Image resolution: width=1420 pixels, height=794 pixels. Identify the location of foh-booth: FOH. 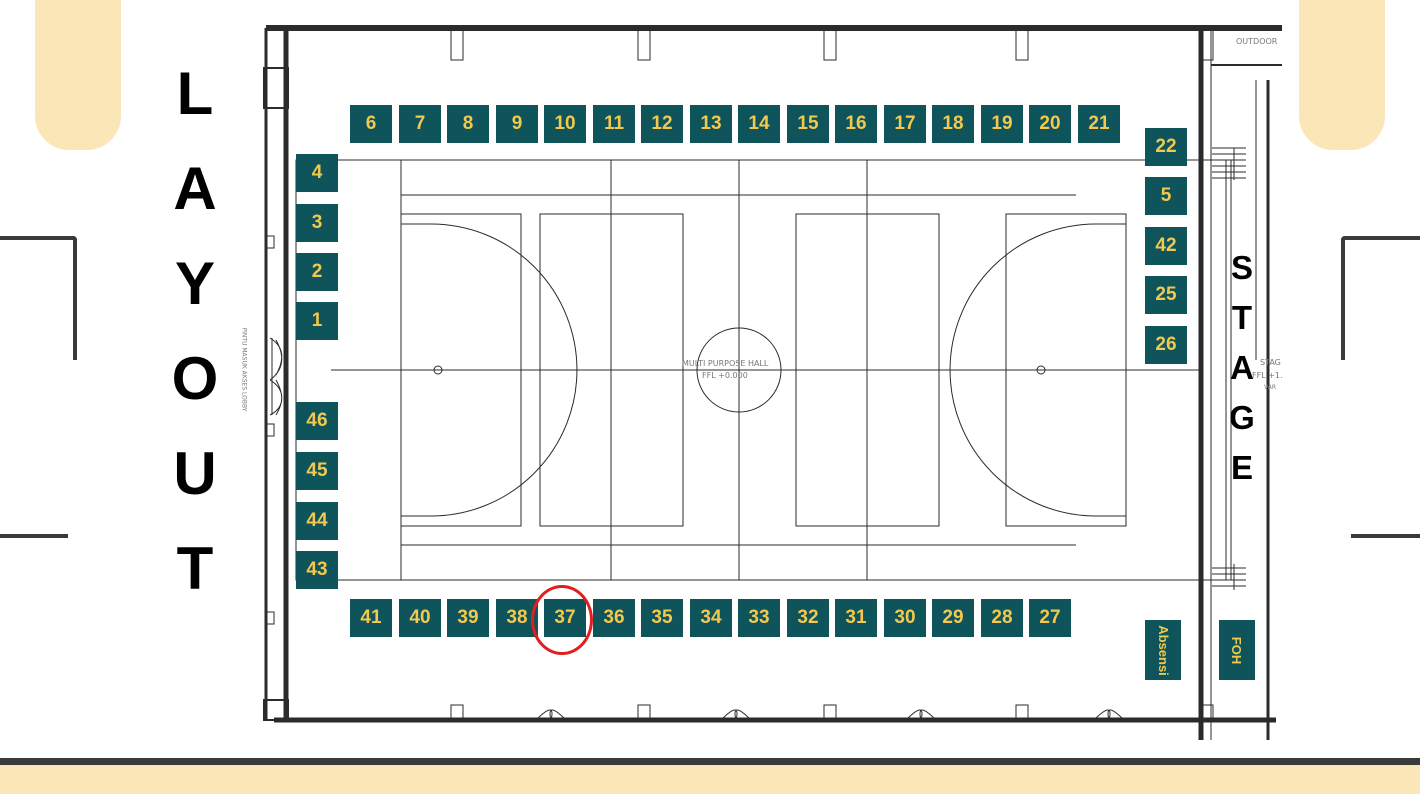
(1237, 650).